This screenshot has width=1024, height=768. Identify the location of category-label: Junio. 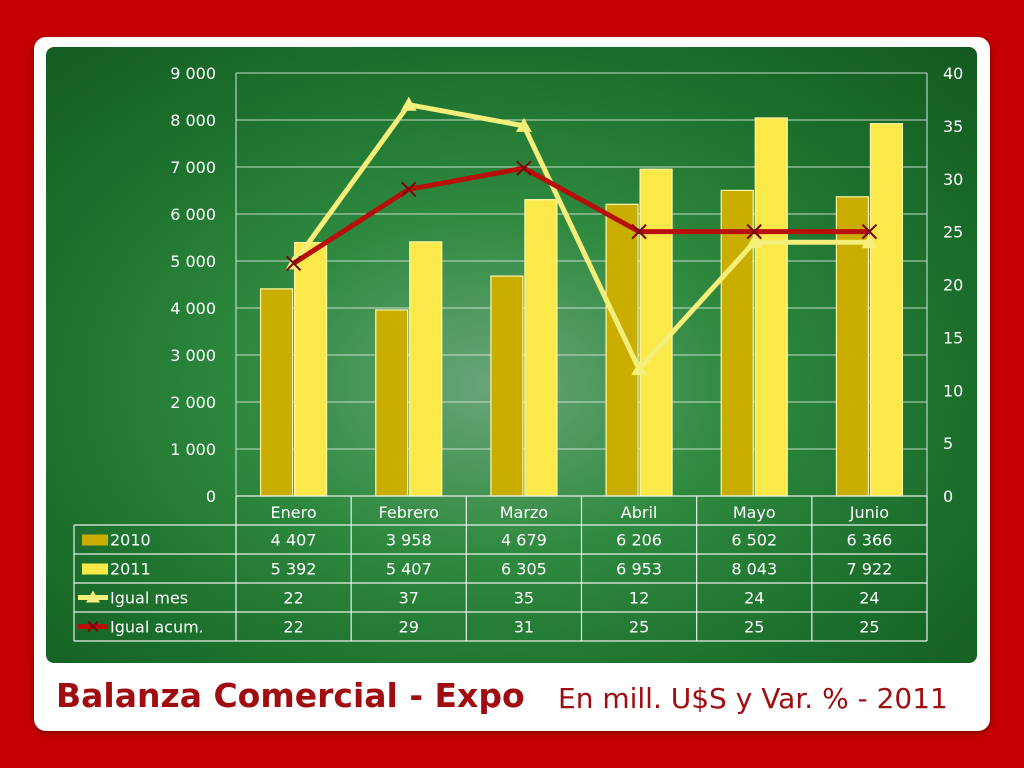
(869, 512).